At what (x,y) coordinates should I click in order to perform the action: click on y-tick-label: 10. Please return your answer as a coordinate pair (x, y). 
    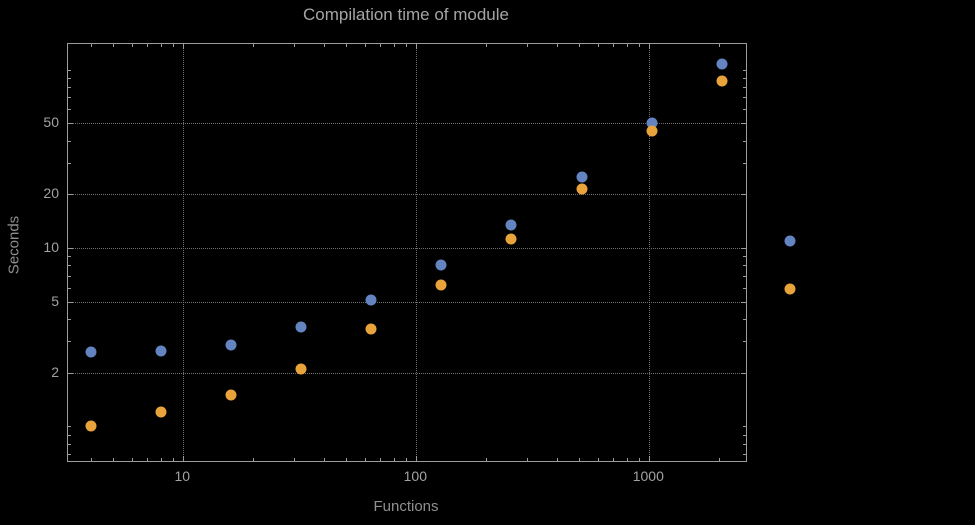
    Looking at the image, I should click on (51, 246).